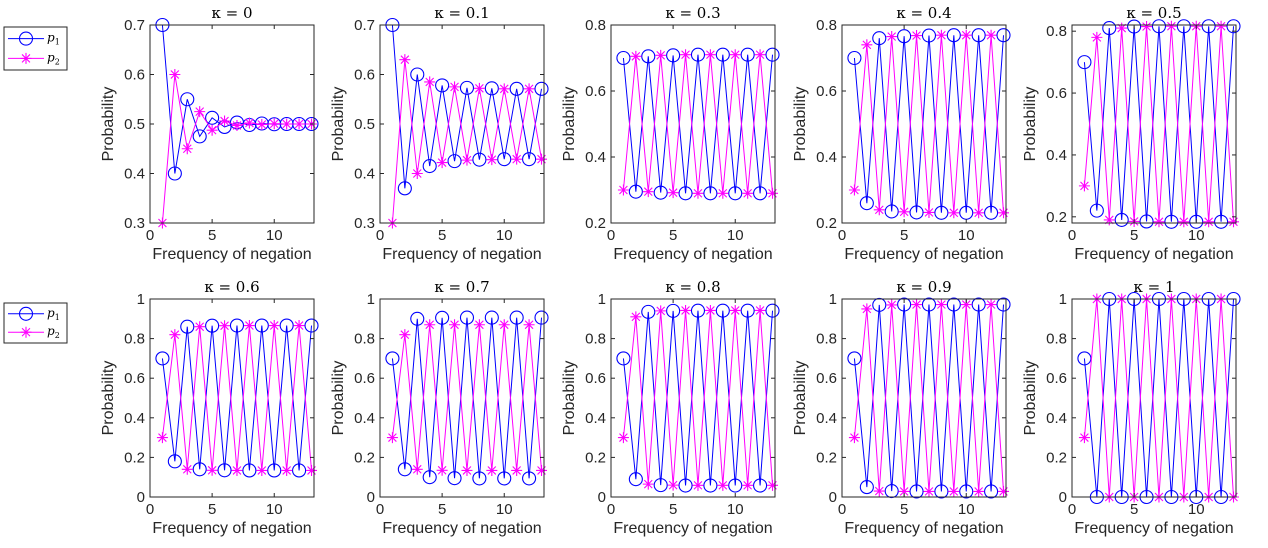 This screenshot has width=1268, height=548. What do you see at coordinates (134, 124) in the screenshot?
I see `y-tick-label: 0.5` at bounding box center [134, 124].